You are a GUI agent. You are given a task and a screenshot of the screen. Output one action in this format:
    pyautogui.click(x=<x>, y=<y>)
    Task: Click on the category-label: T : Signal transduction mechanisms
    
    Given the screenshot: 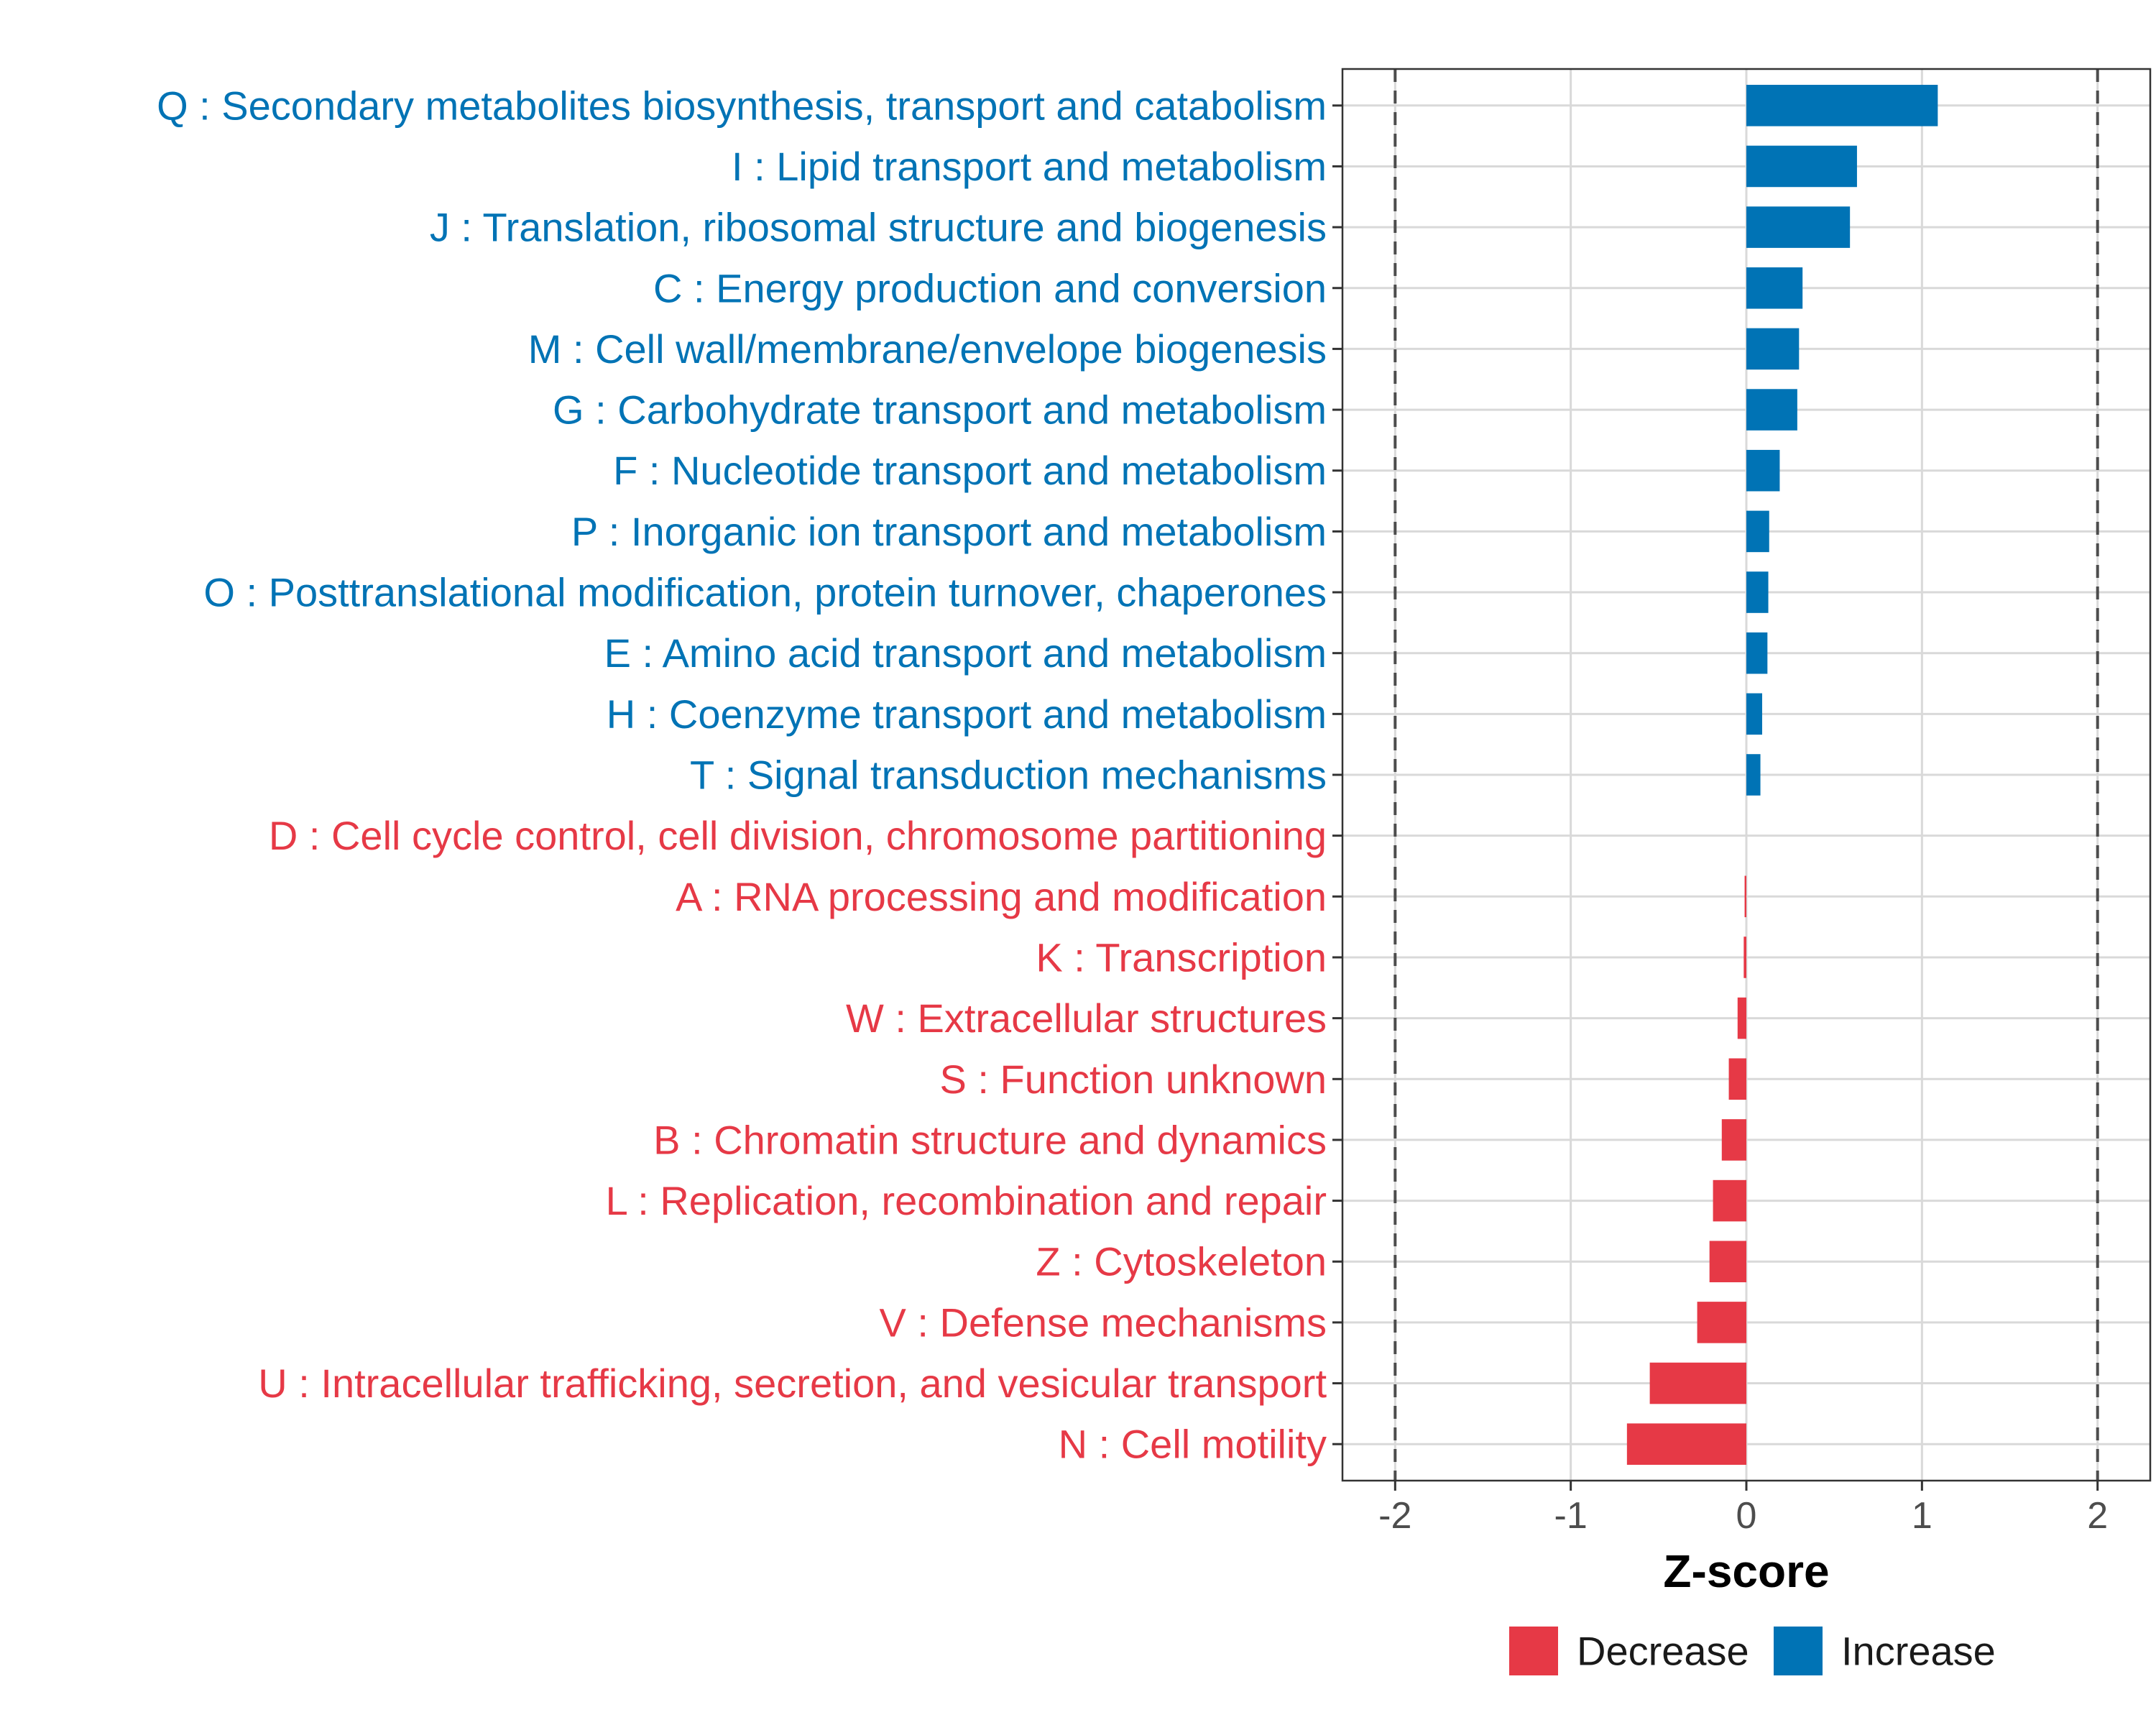 What is the action you would take?
    pyautogui.click(x=1008, y=775)
    